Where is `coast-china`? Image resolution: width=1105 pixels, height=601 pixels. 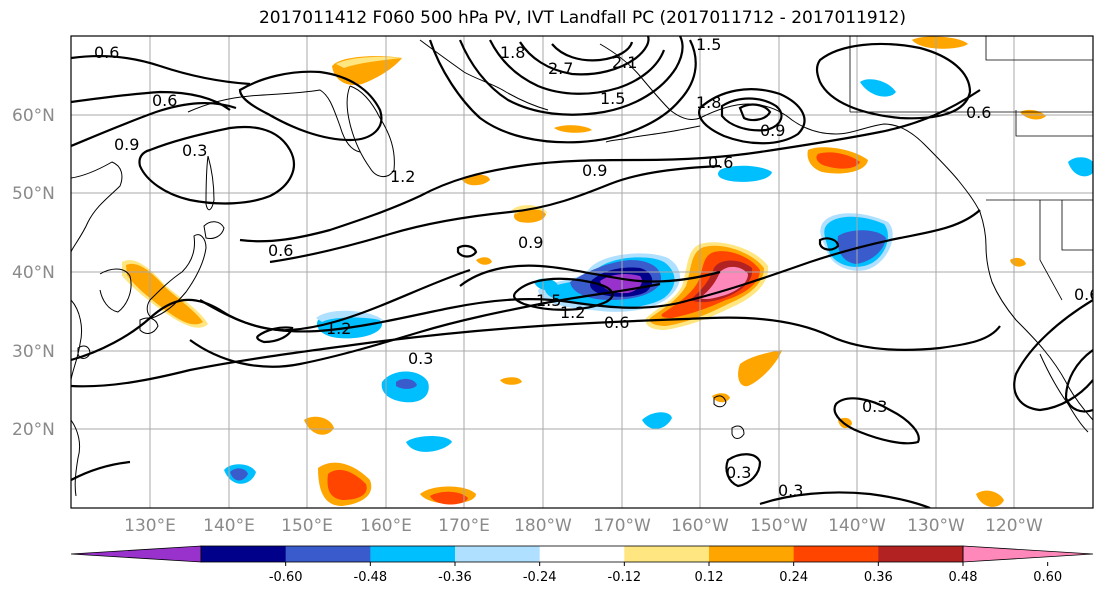
coast-china is located at coordinates (77, 340).